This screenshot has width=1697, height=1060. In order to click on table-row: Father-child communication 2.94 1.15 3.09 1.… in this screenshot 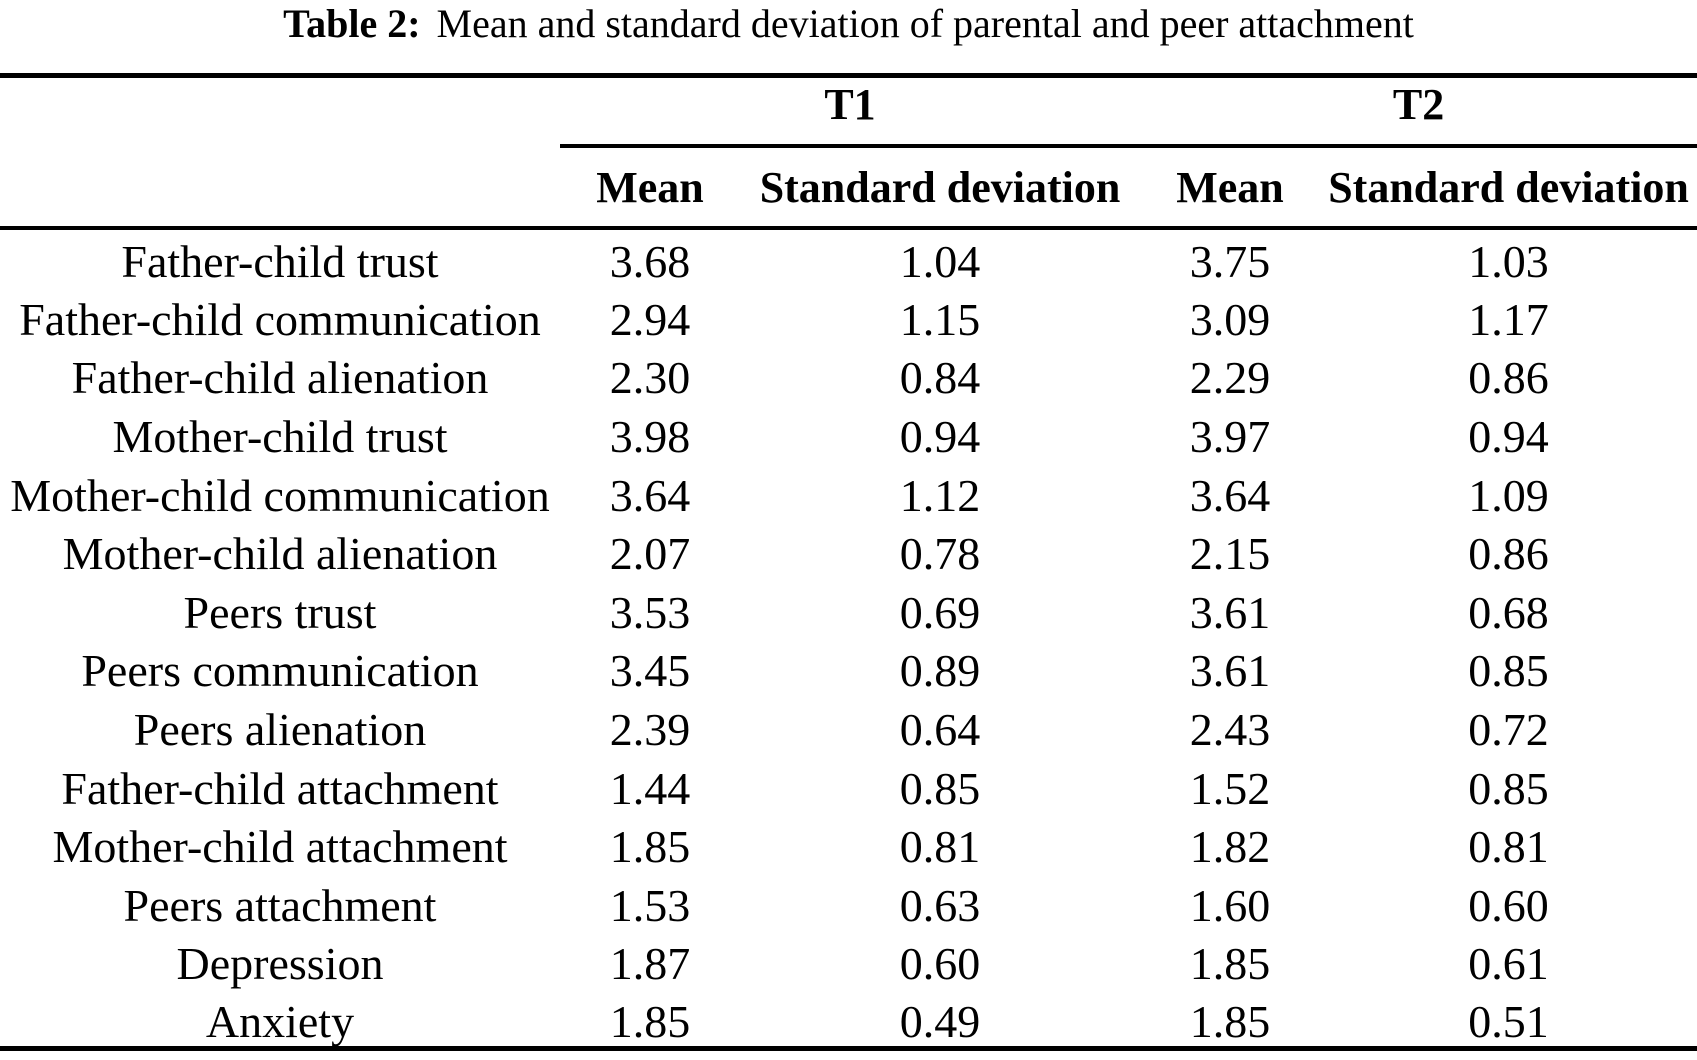, I will do `click(848, 316)`.